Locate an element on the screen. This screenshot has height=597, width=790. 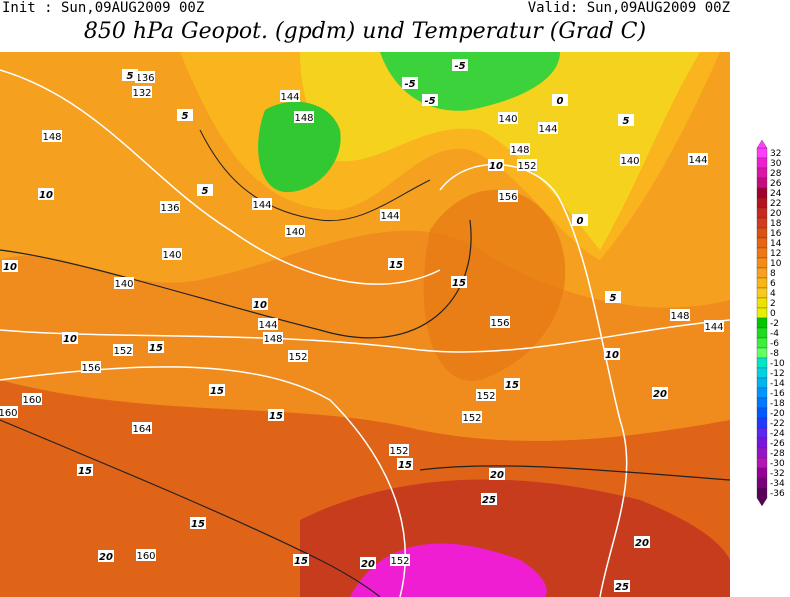
temperature-label: 25 is located at coordinates (489, 500).